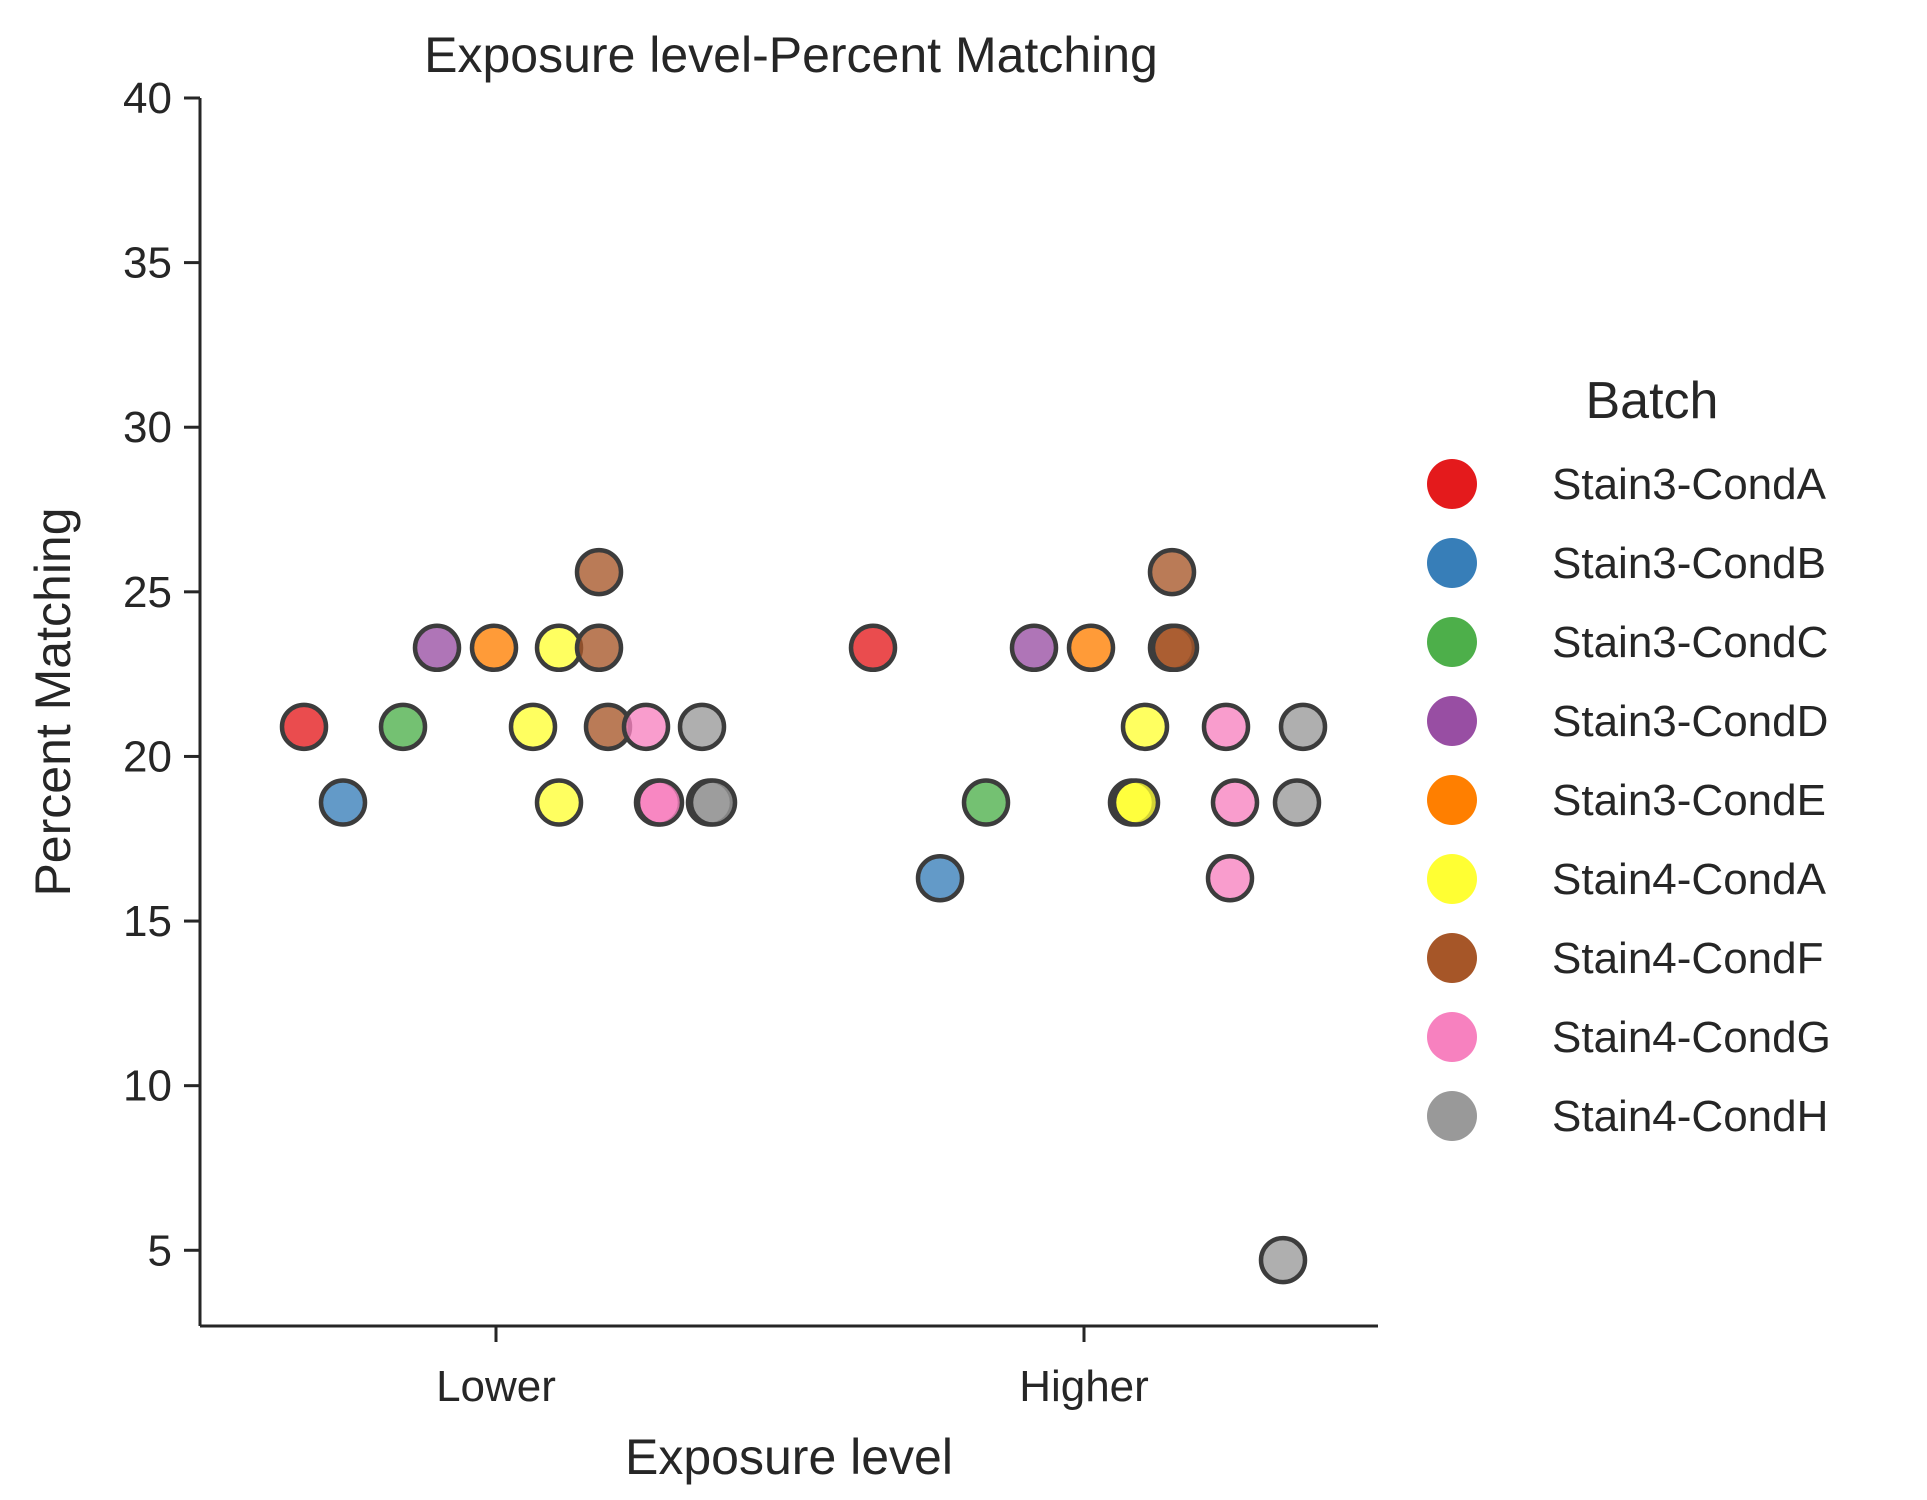  I want to click on legend-item: Stain4-CondG, so click(1629, 1037).